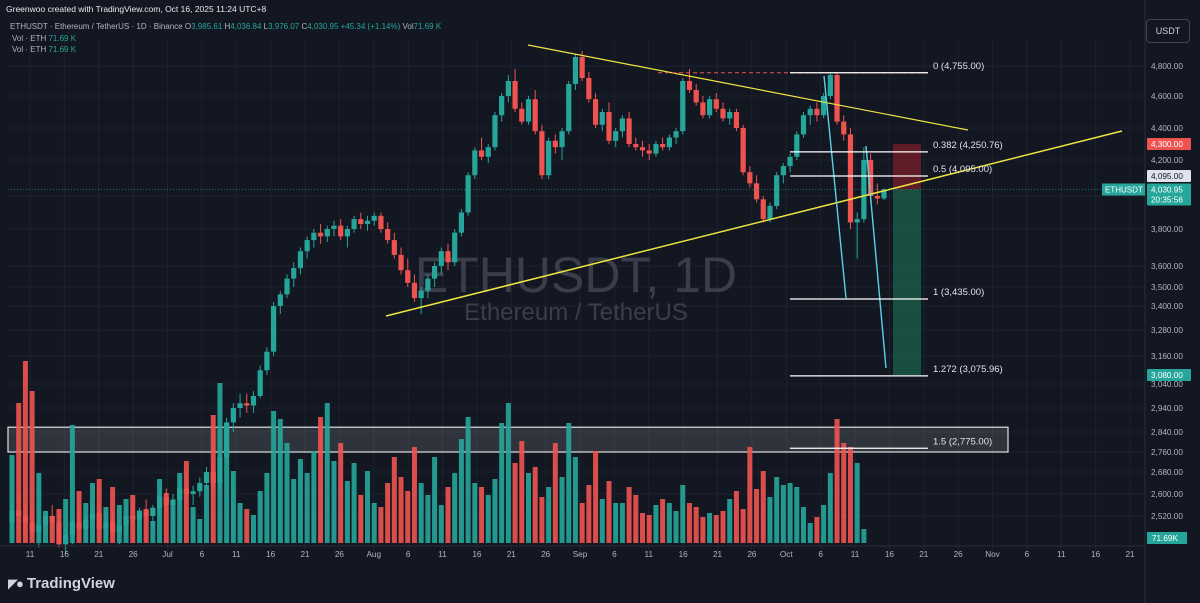 This screenshot has height=603, width=1200. Describe the element at coordinates (1167, 266) in the screenshot. I see `price-tick-label: 3,600.00` at that location.